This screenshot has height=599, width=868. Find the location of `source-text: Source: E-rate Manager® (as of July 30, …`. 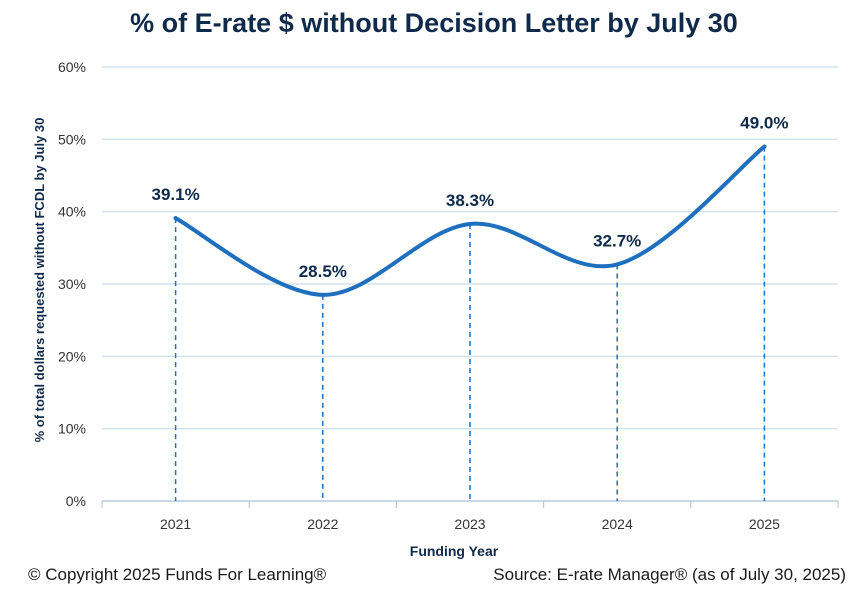

source-text: Source: E-rate Manager® (as of July 30, … is located at coordinates (669, 574).